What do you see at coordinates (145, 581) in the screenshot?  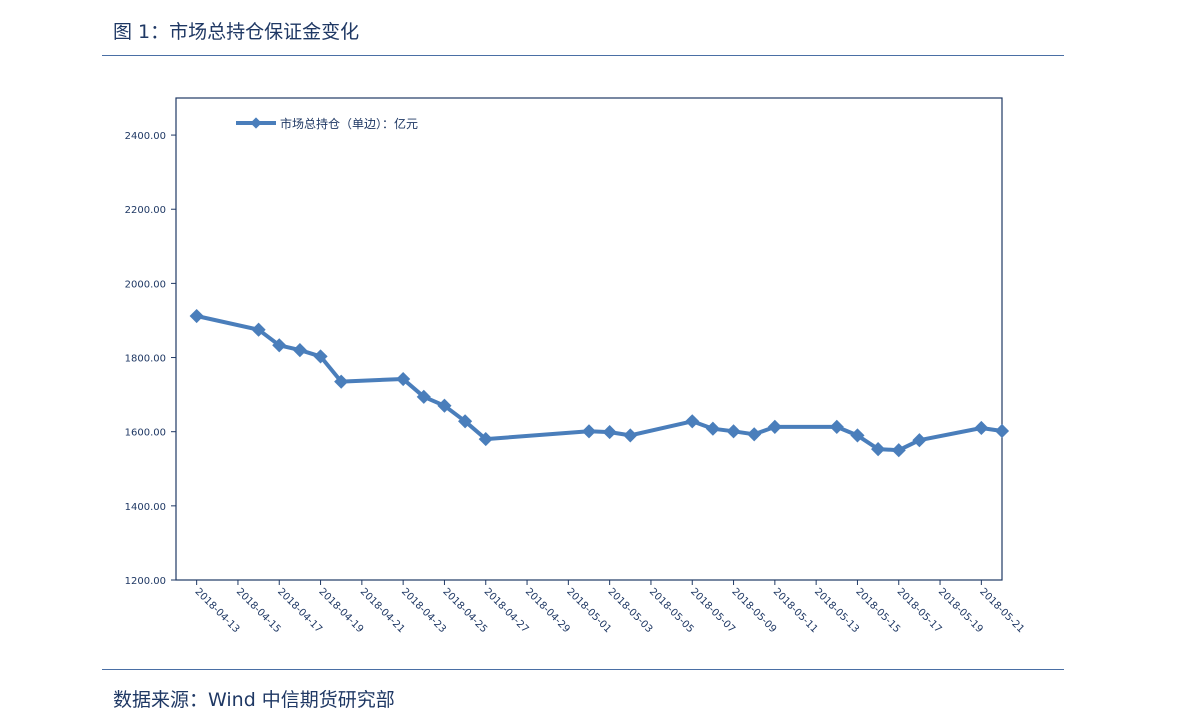 I see `y-tick-label: 1200.00` at bounding box center [145, 581].